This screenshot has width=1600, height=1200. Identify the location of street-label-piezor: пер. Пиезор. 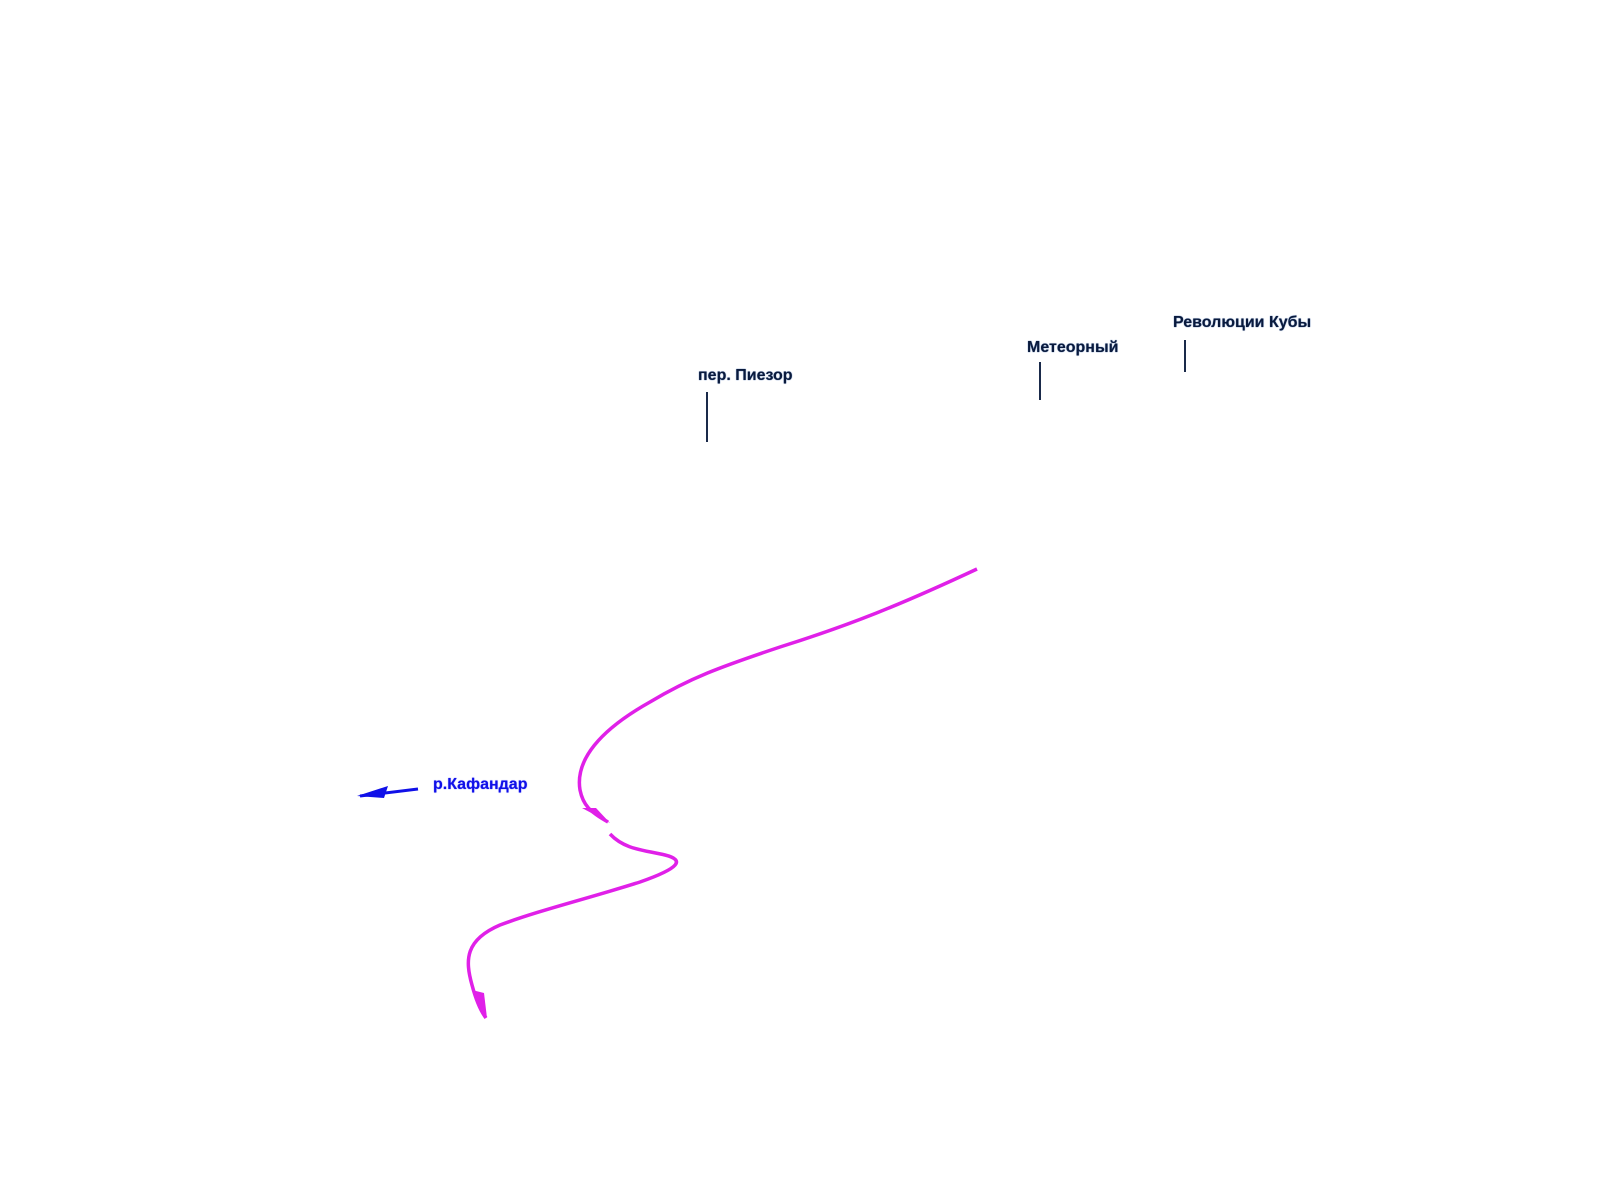
(745, 375).